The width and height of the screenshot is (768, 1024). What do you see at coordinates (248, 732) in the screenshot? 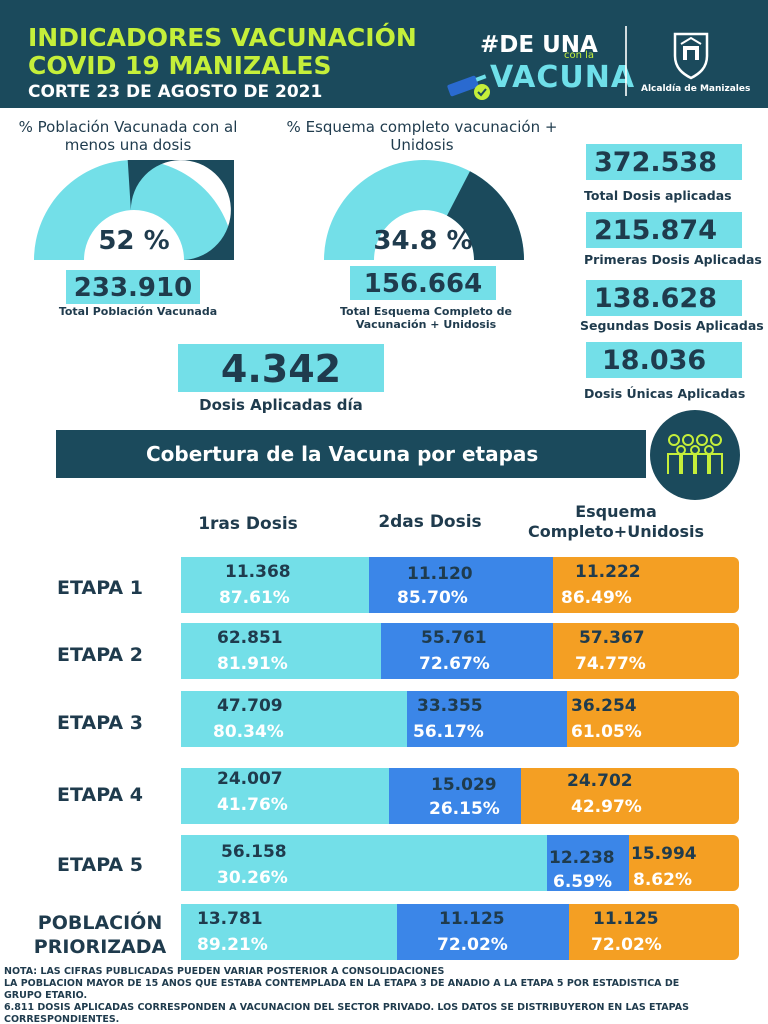
I see `first-dose-percent: 80.34%` at bounding box center [248, 732].